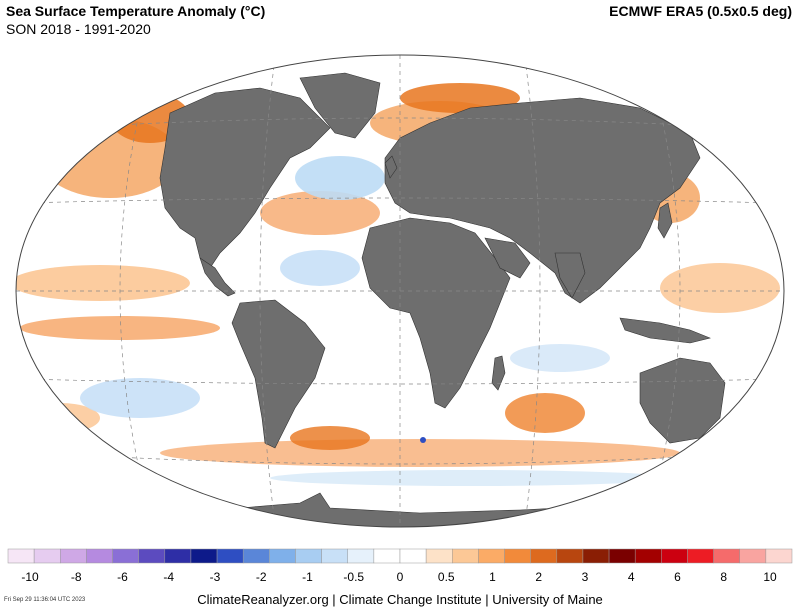  I want to click on graticule-lat-60s, so click(400, 459).